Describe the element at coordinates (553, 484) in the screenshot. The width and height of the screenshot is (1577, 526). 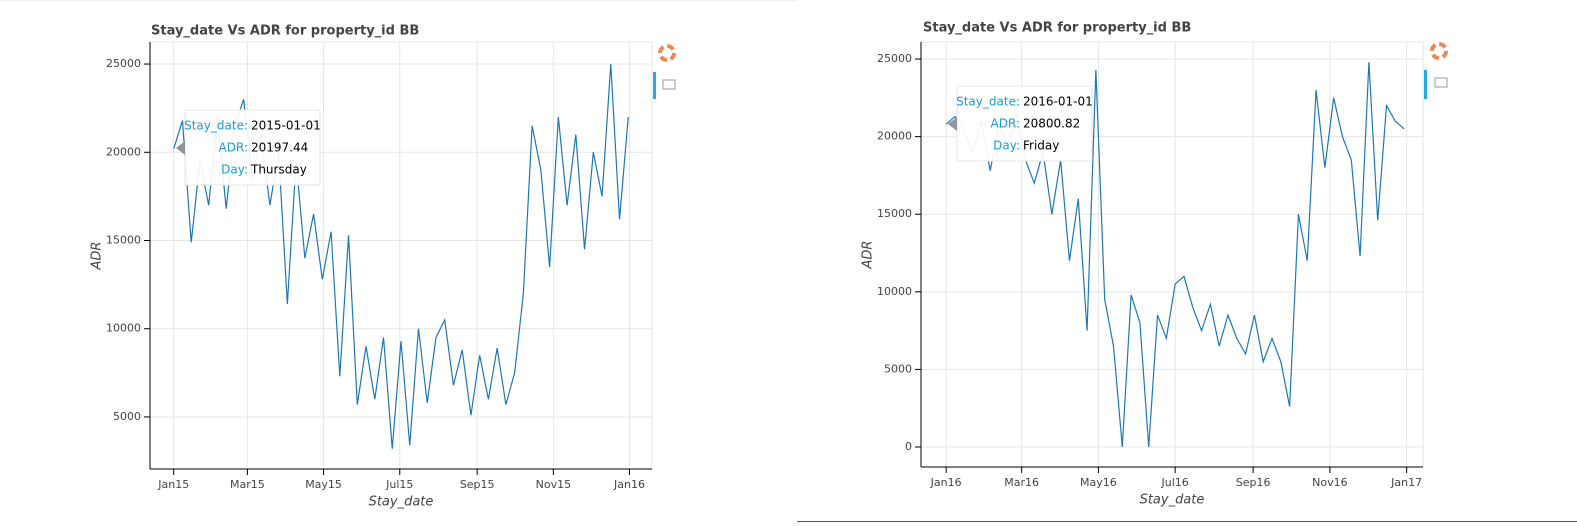
I see `x-tick-label: Nov15` at that location.